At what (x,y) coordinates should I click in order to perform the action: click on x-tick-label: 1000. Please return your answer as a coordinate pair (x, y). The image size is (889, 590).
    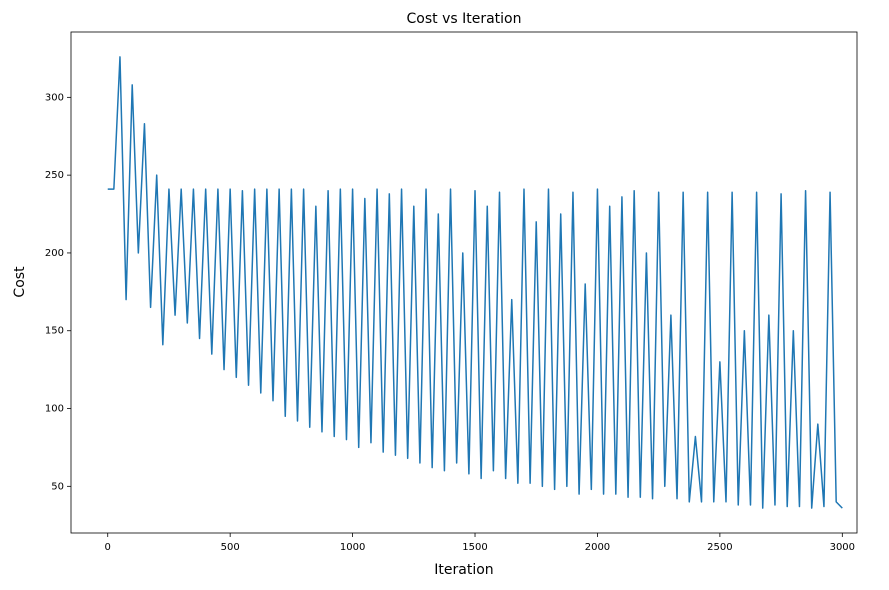
    Looking at the image, I should click on (352, 547).